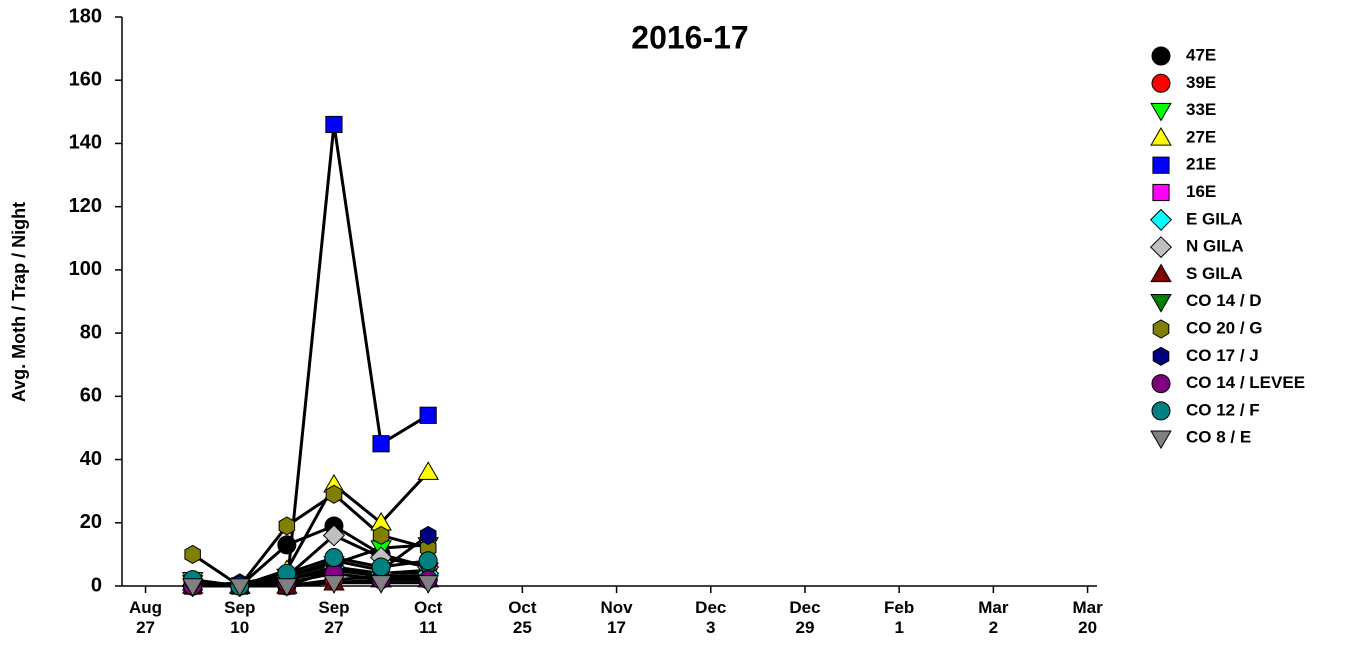 The image size is (1345, 652). I want to click on legend-label: 33E, so click(1201, 109).